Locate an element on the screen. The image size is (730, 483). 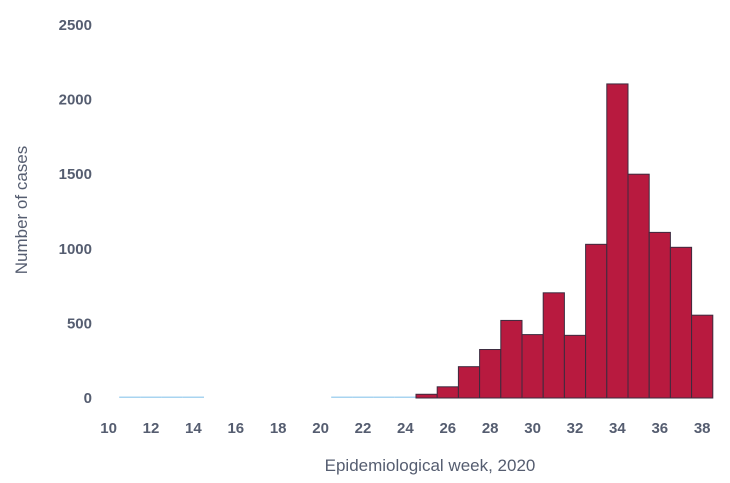
y-tick-label: 1000 is located at coordinates (75, 249).